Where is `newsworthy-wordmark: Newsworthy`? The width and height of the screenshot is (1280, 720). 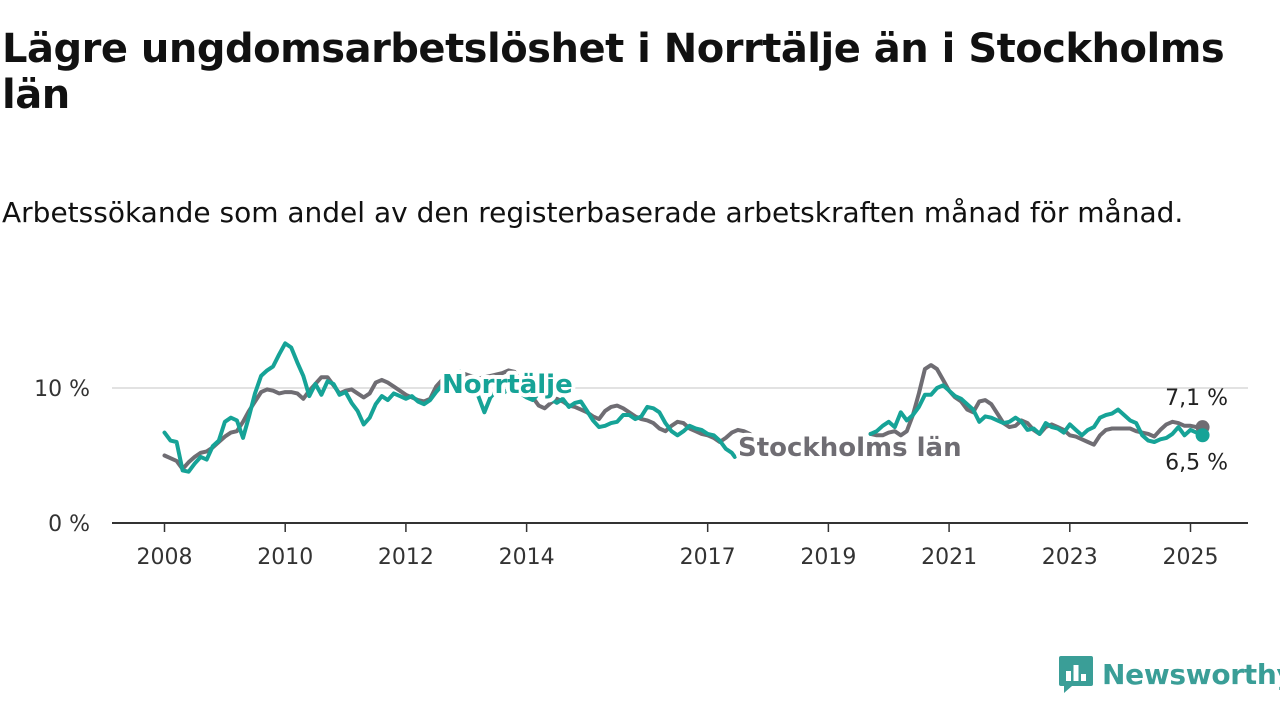 newsworthy-wordmark: Newsworthy is located at coordinates (1191, 674).